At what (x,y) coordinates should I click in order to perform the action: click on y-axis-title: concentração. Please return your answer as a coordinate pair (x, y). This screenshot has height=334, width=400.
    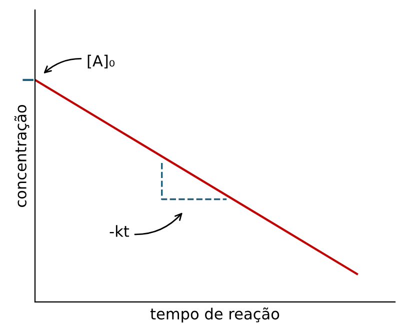
    Looking at the image, I should click on (22, 155).